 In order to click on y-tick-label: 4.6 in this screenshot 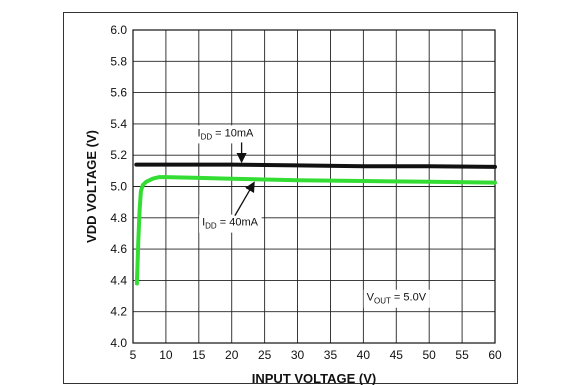, I will do `click(118, 249)`.